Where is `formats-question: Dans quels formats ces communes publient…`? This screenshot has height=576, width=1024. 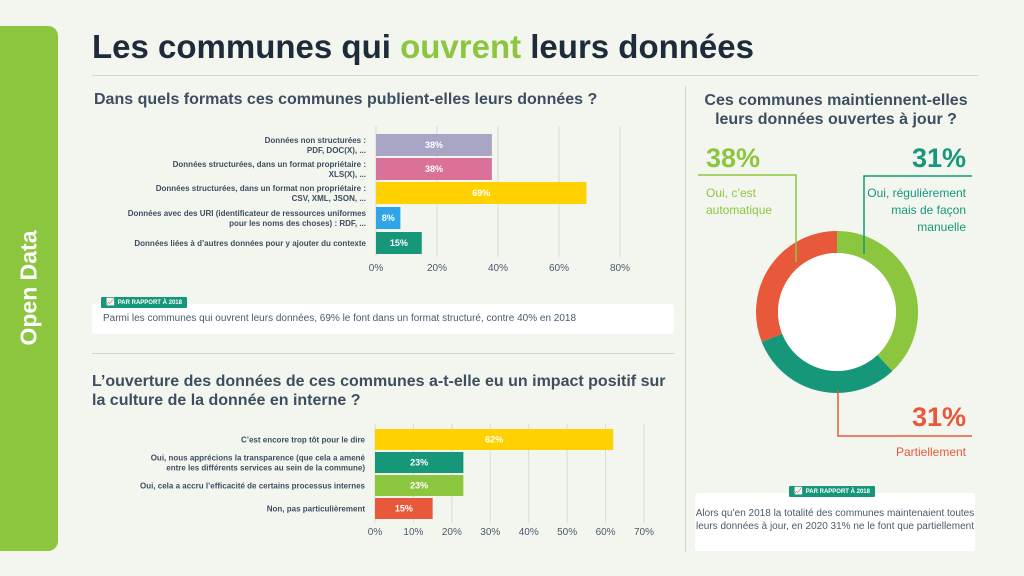
formats-question: Dans quels formats ces communes publient… is located at coordinates (346, 99).